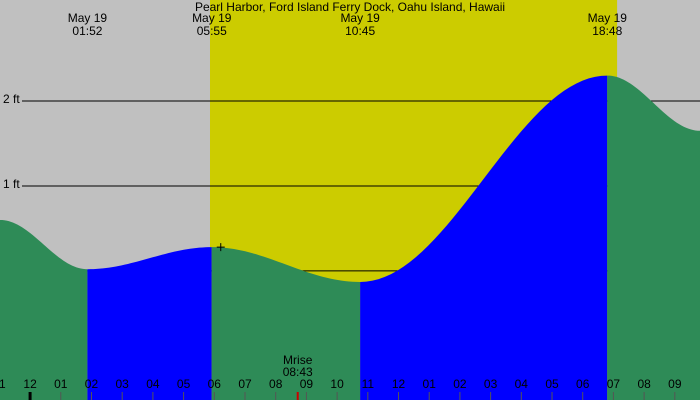 This screenshot has height=400, width=700. What do you see at coordinates (360, 31) in the screenshot?
I see `event-time: 10:45` at bounding box center [360, 31].